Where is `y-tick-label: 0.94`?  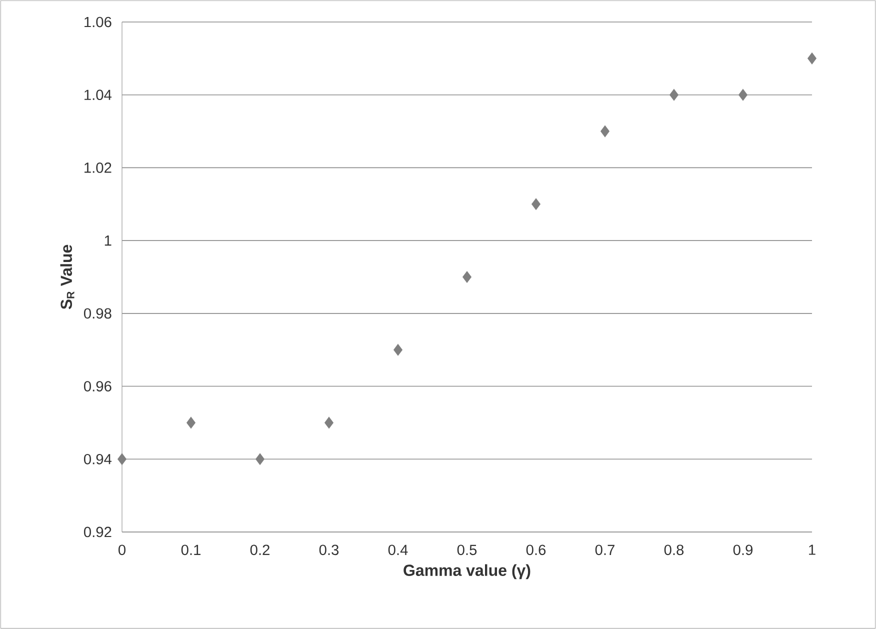
y-tick-label: 0.94 is located at coordinates (98, 459).